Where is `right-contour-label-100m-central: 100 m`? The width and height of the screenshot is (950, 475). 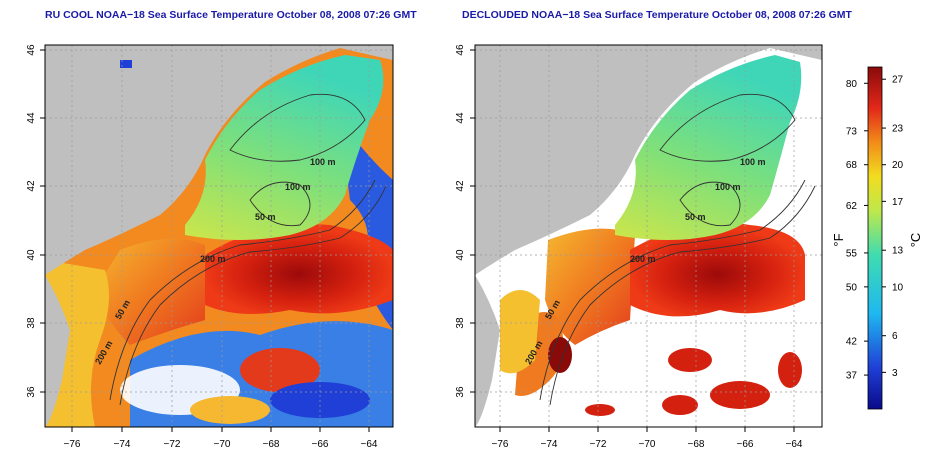 right-contour-label-100m-central: 100 m is located at coordinates (728, 187).